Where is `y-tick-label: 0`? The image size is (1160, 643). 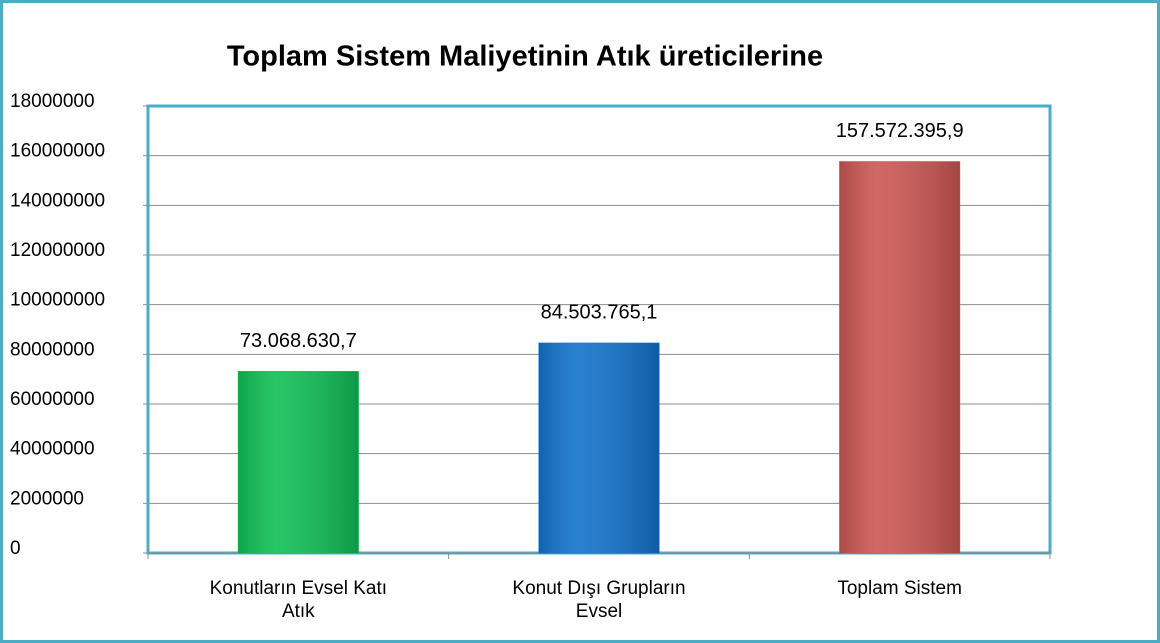 y-tick-label: 0 is located at coordinates (15, 548).